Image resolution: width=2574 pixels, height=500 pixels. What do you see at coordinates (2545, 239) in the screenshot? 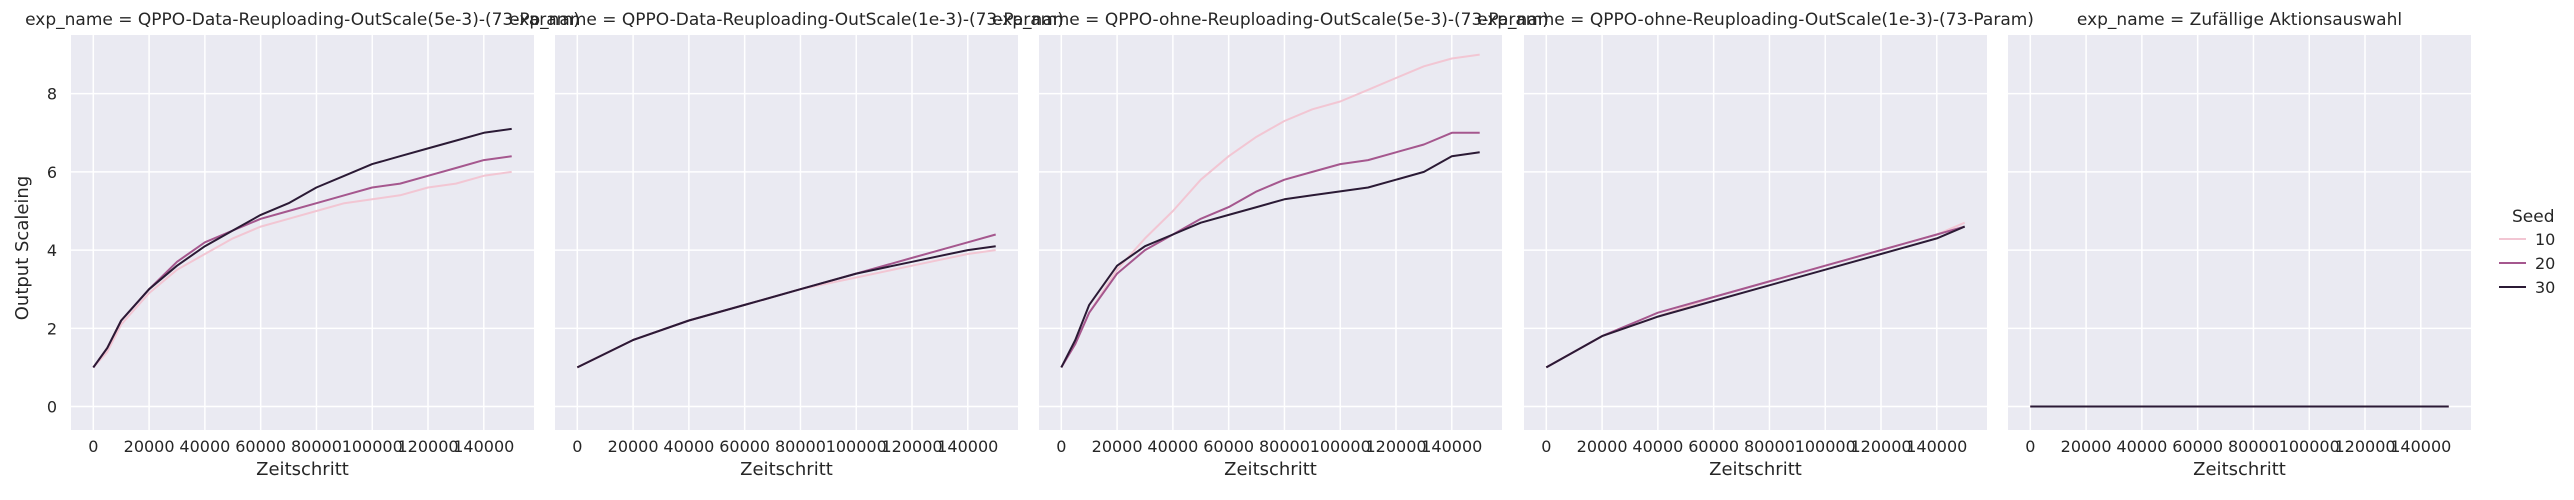
I see `legend-label: 10` at bounding box center [2545, 239].